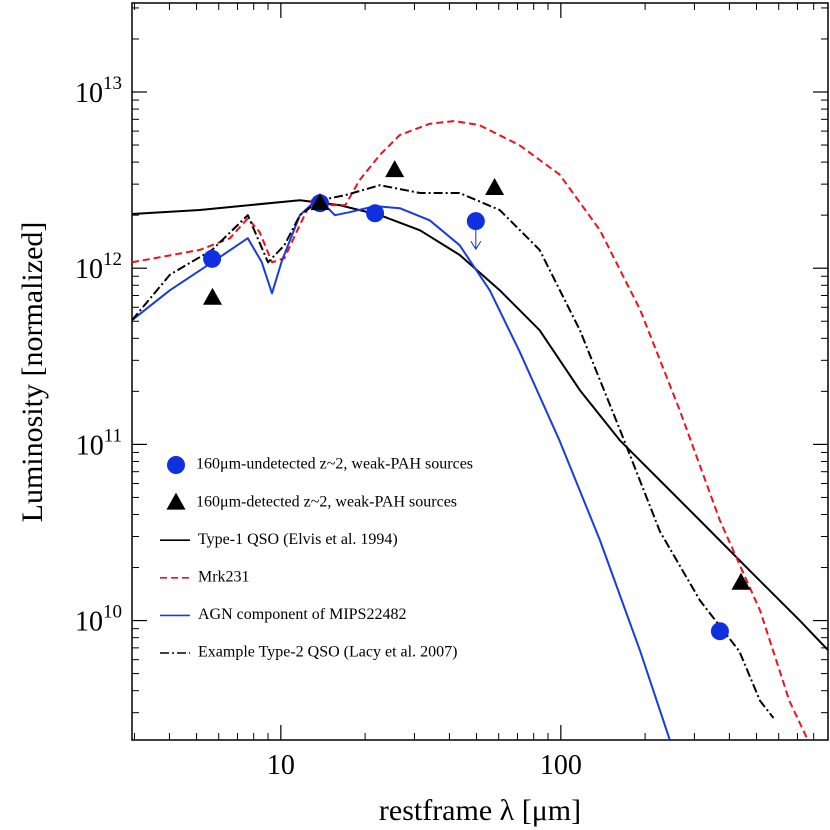 The height and width of the screenshot is (830, 830). What do you see at coordinates (112, 612) in the screenshot?
I see `y-tick-exponent: 10` at bounding box center [112, 612].